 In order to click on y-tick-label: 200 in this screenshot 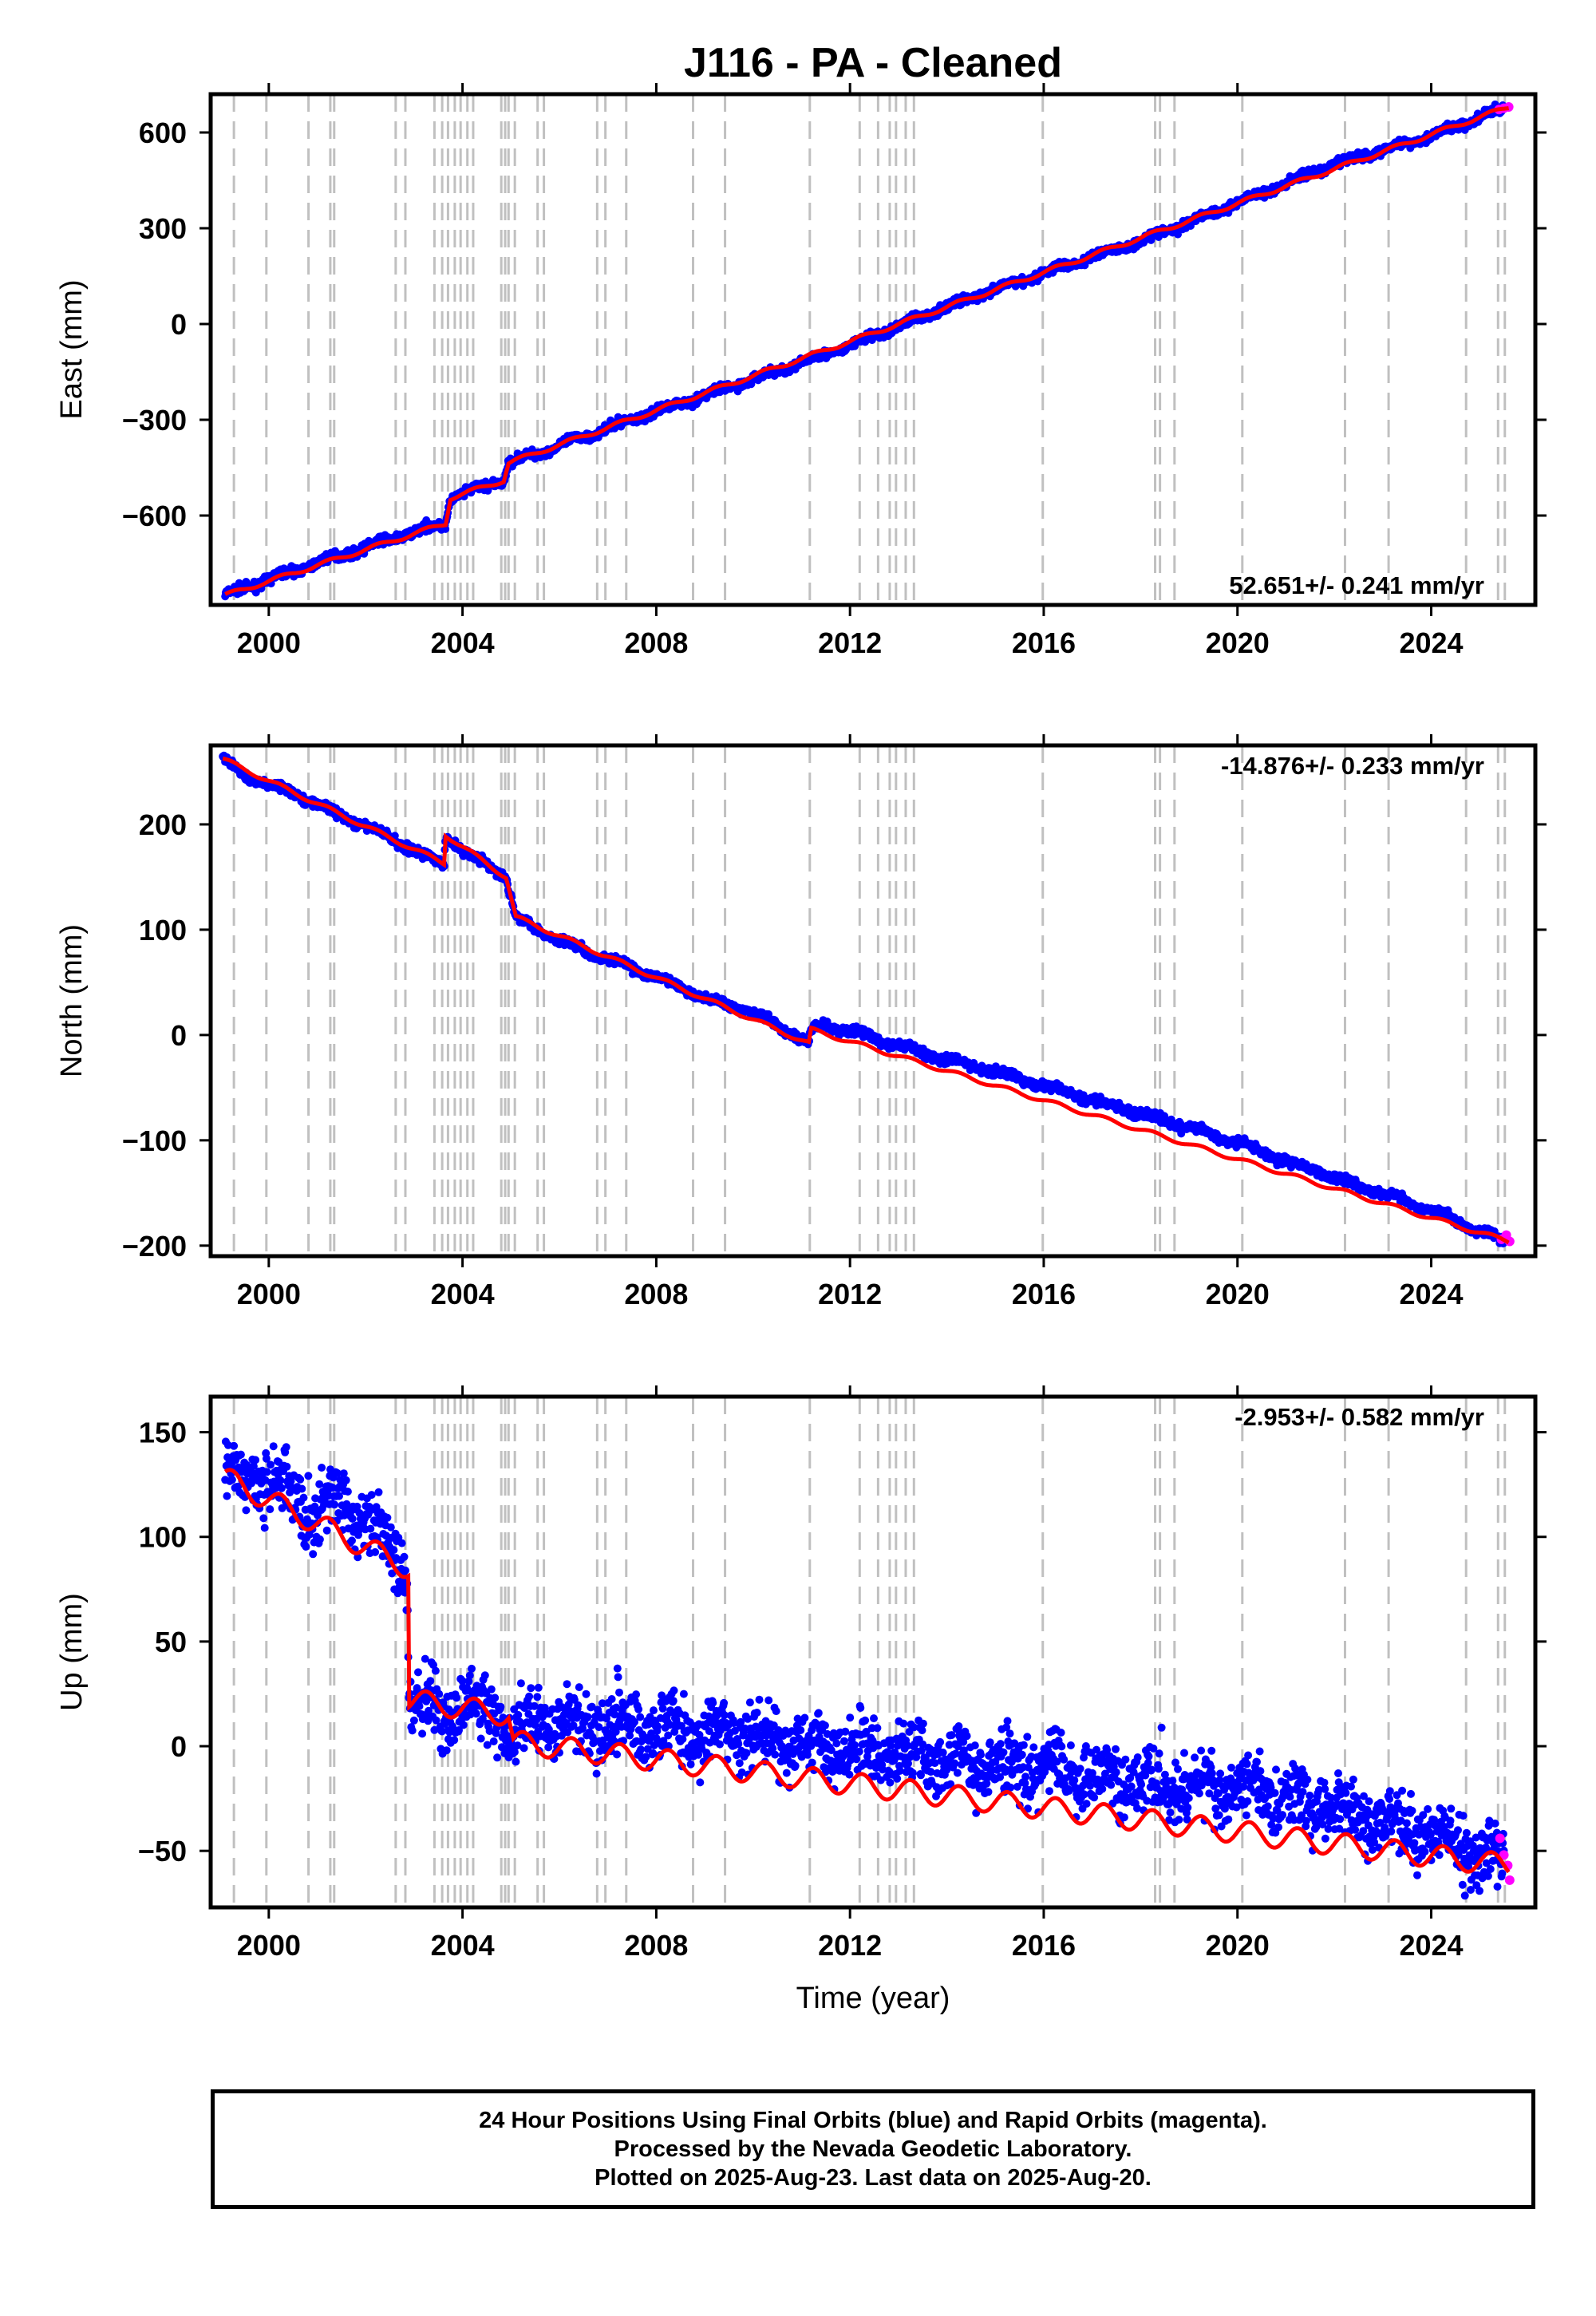, I will do `click(163, 824)`.